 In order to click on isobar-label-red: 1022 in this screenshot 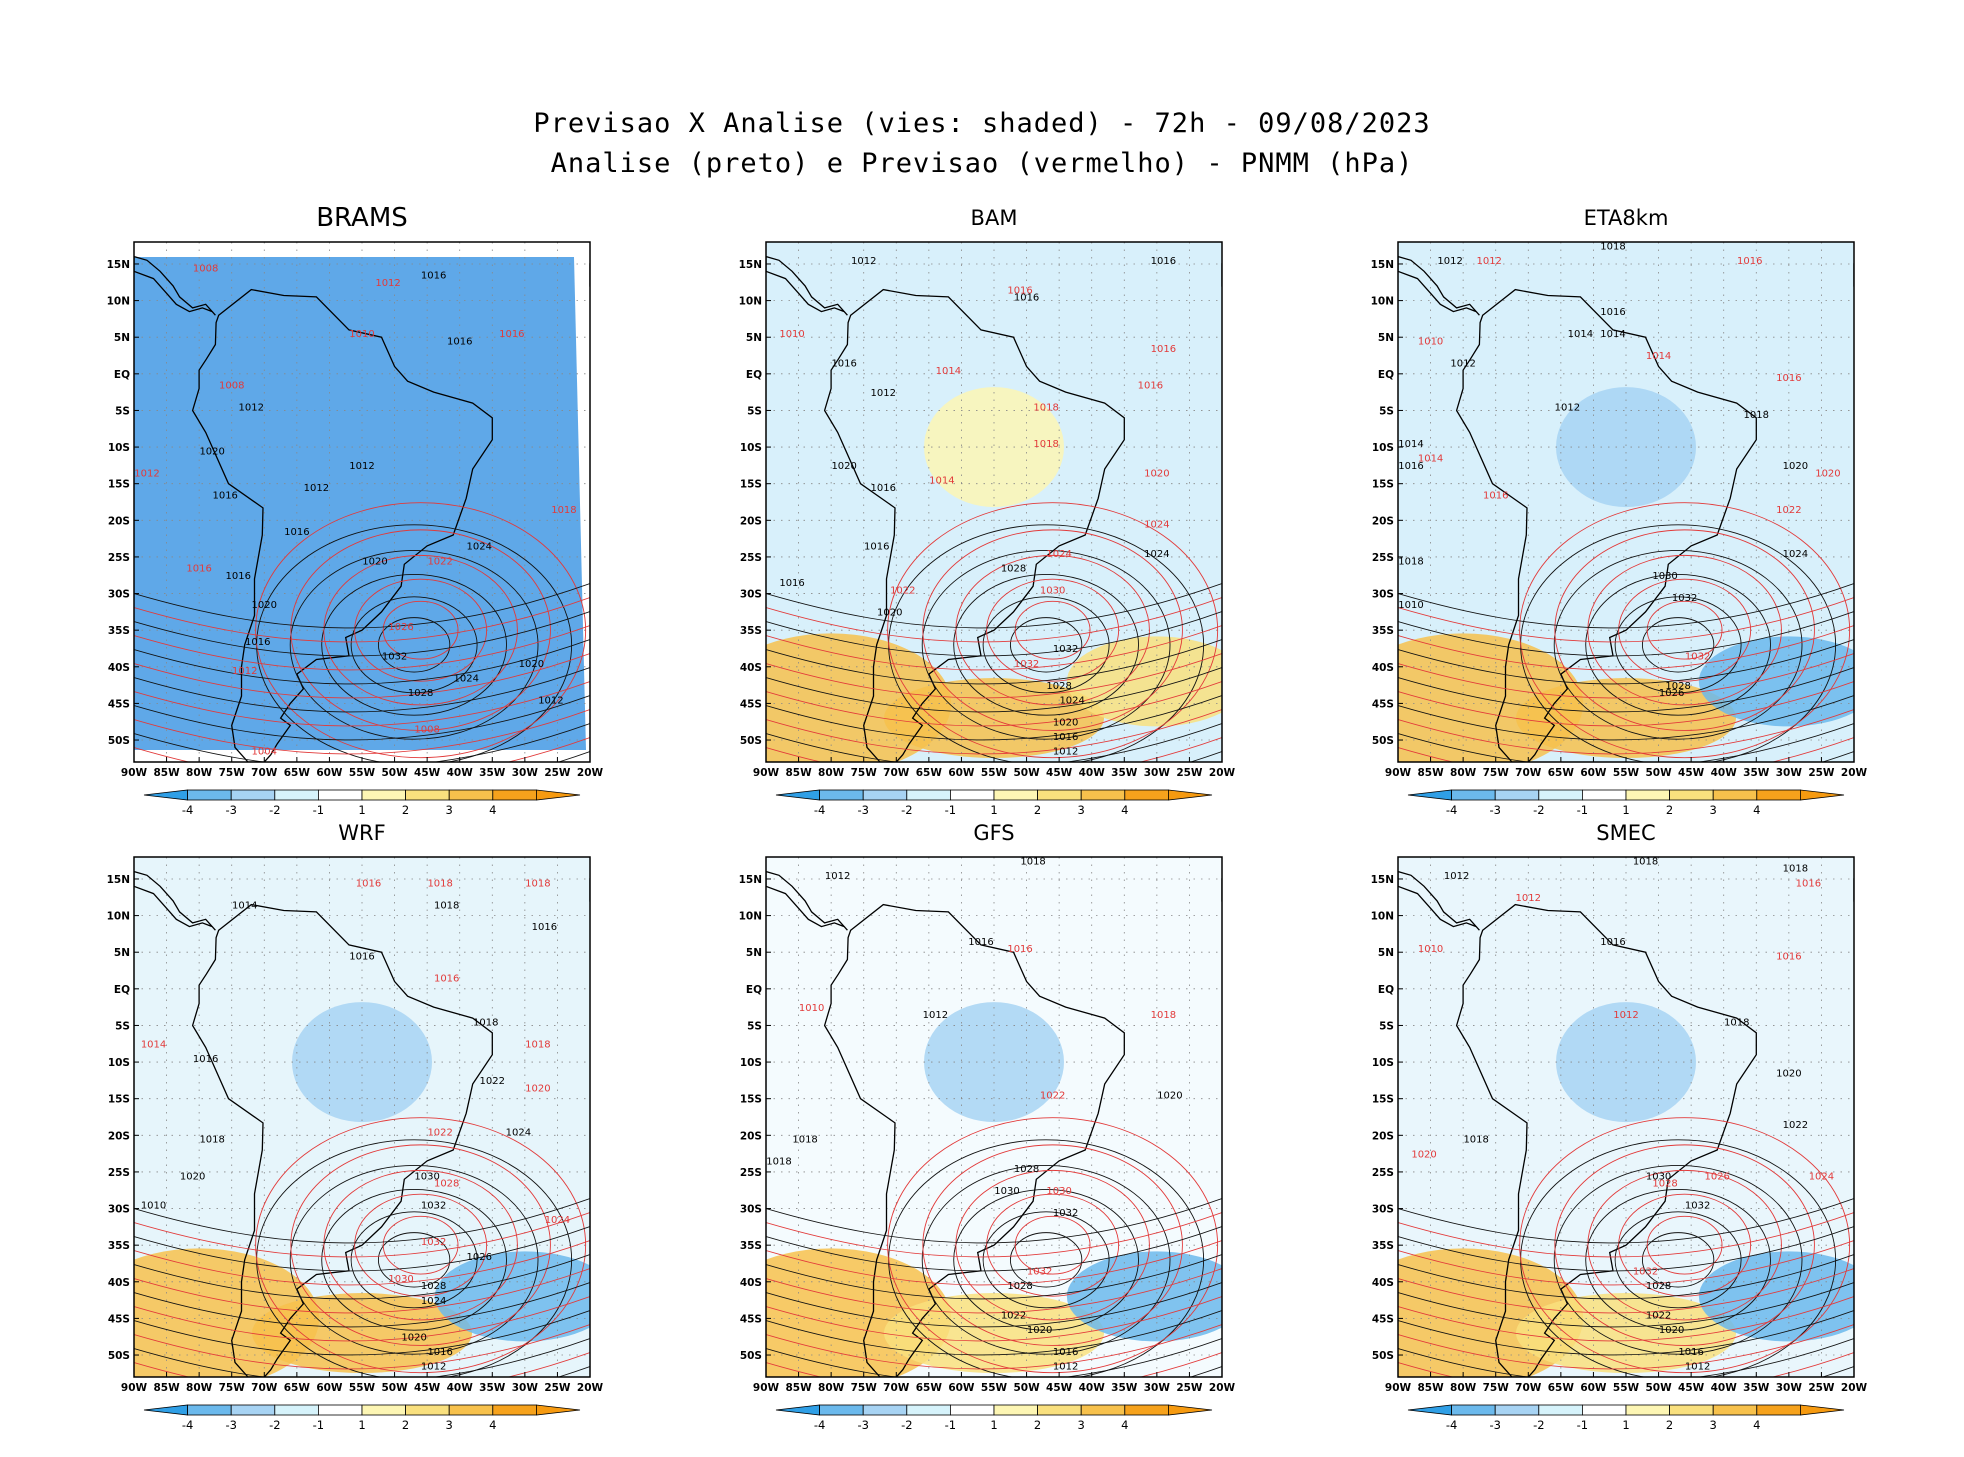, I will do `click(1788, 510)`.